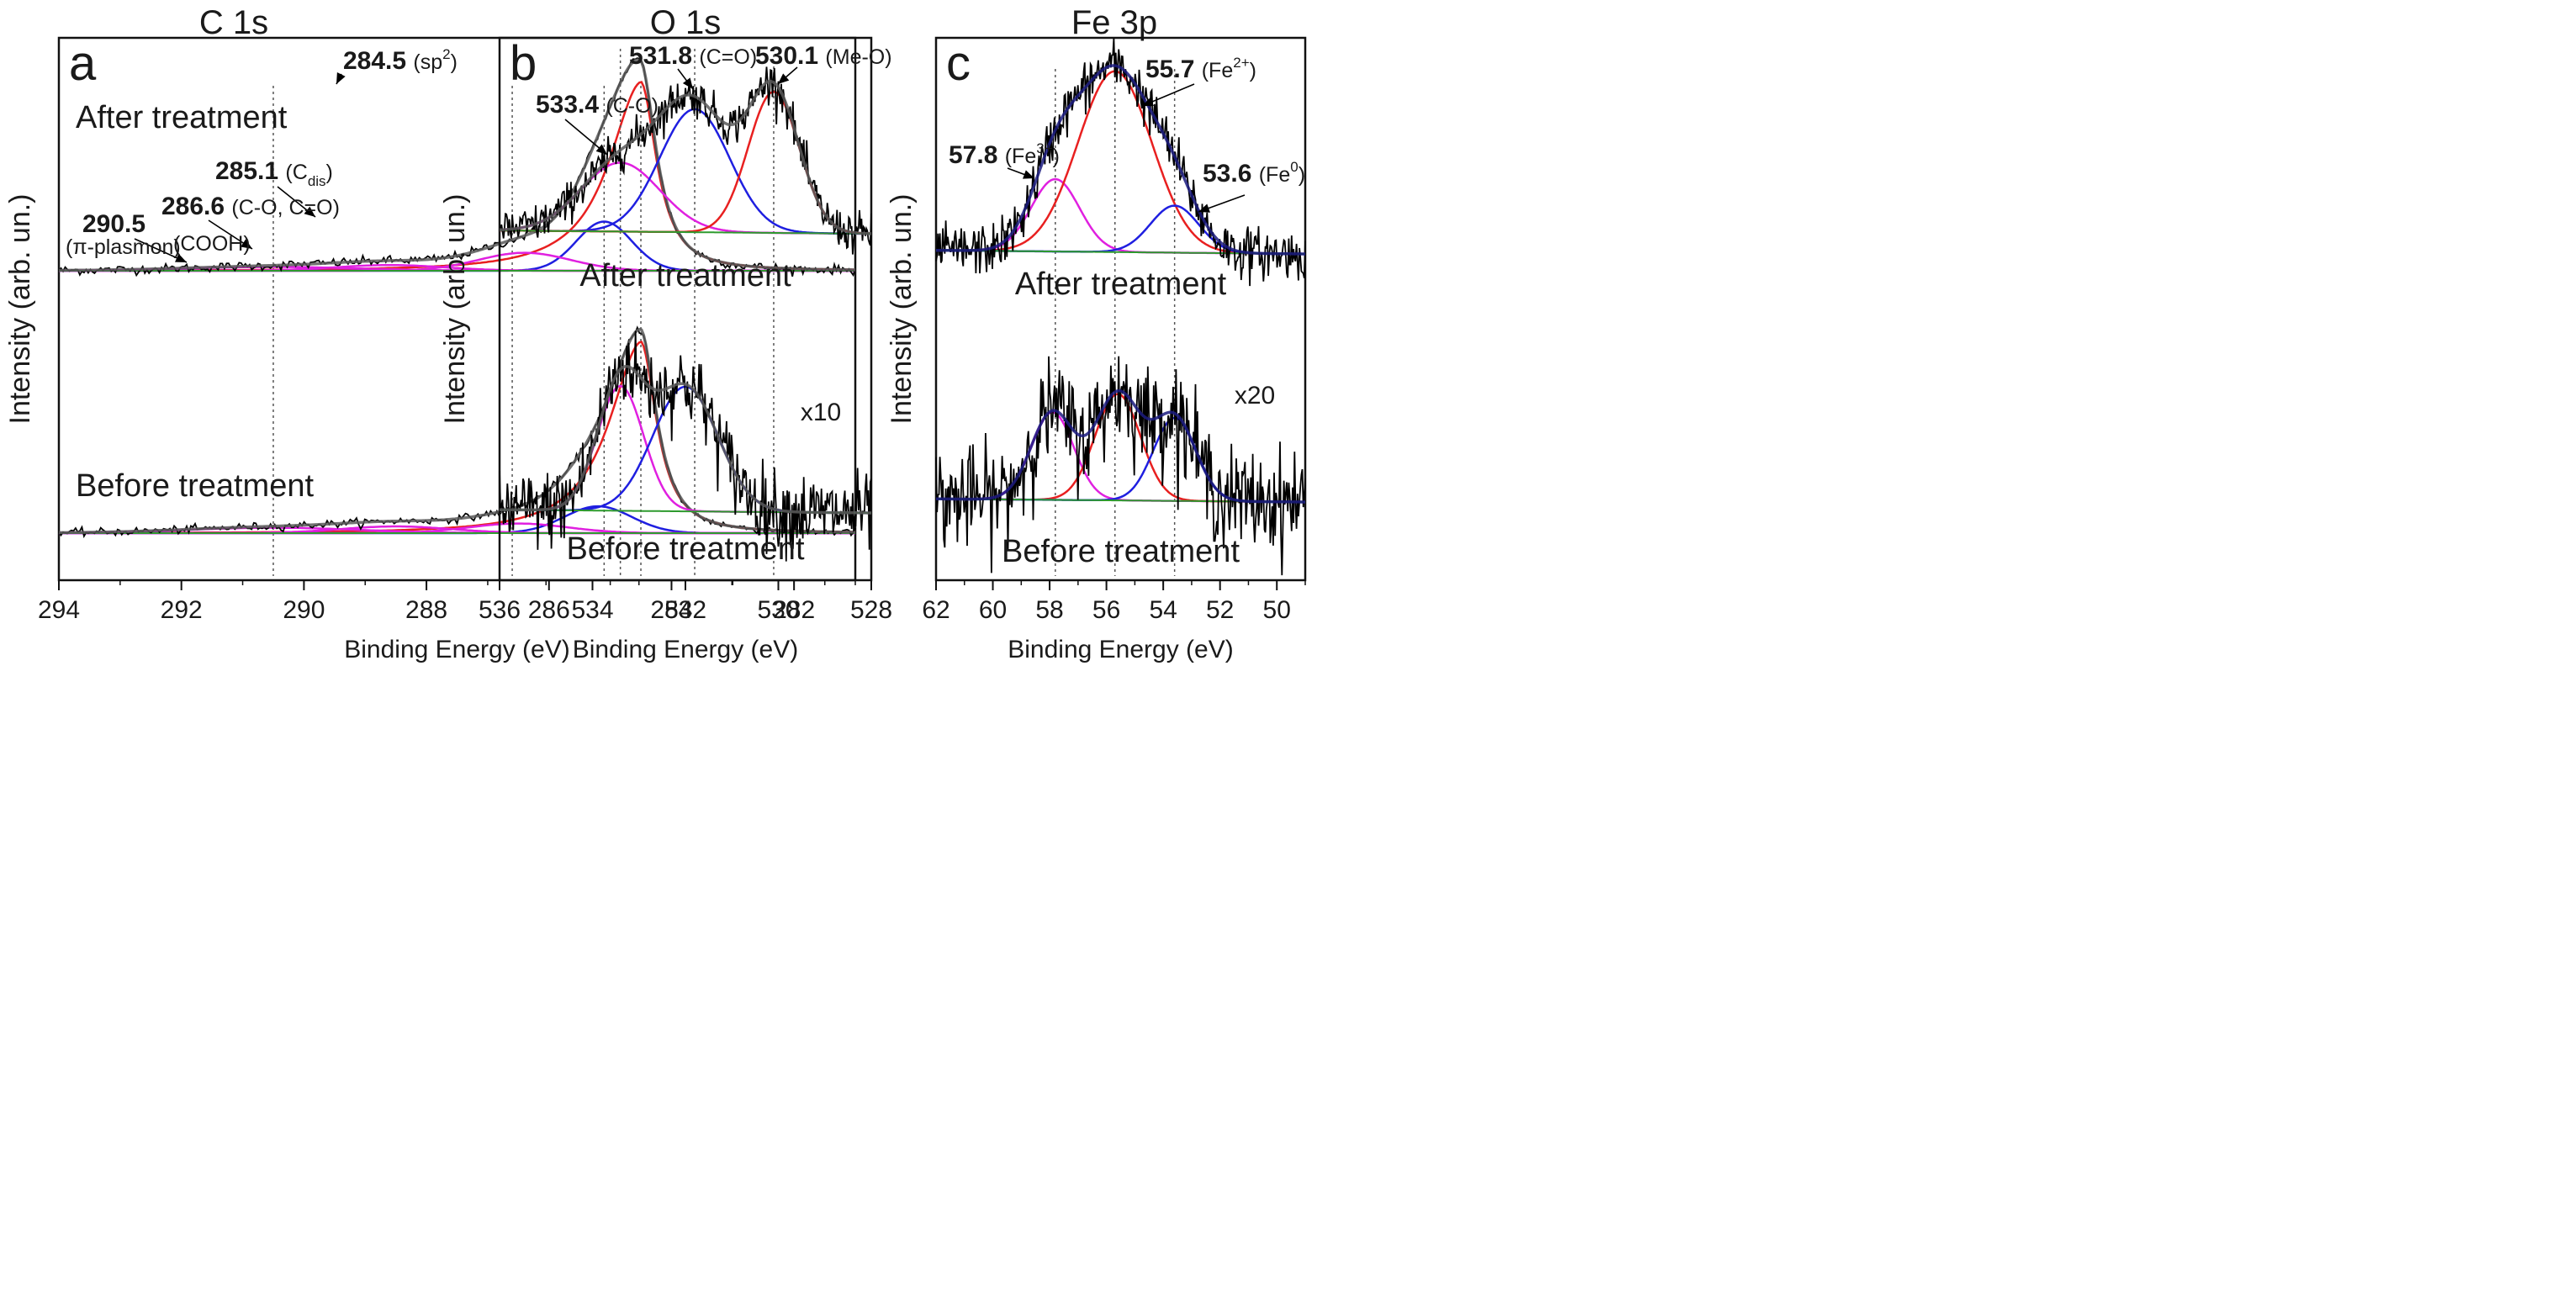 The width and height of the screenshot is (2576, 1300). What do you see at coordinates (426, 610) in the screenshot?
I see `x-tick-label: 288` at bounding box center [426, 610].